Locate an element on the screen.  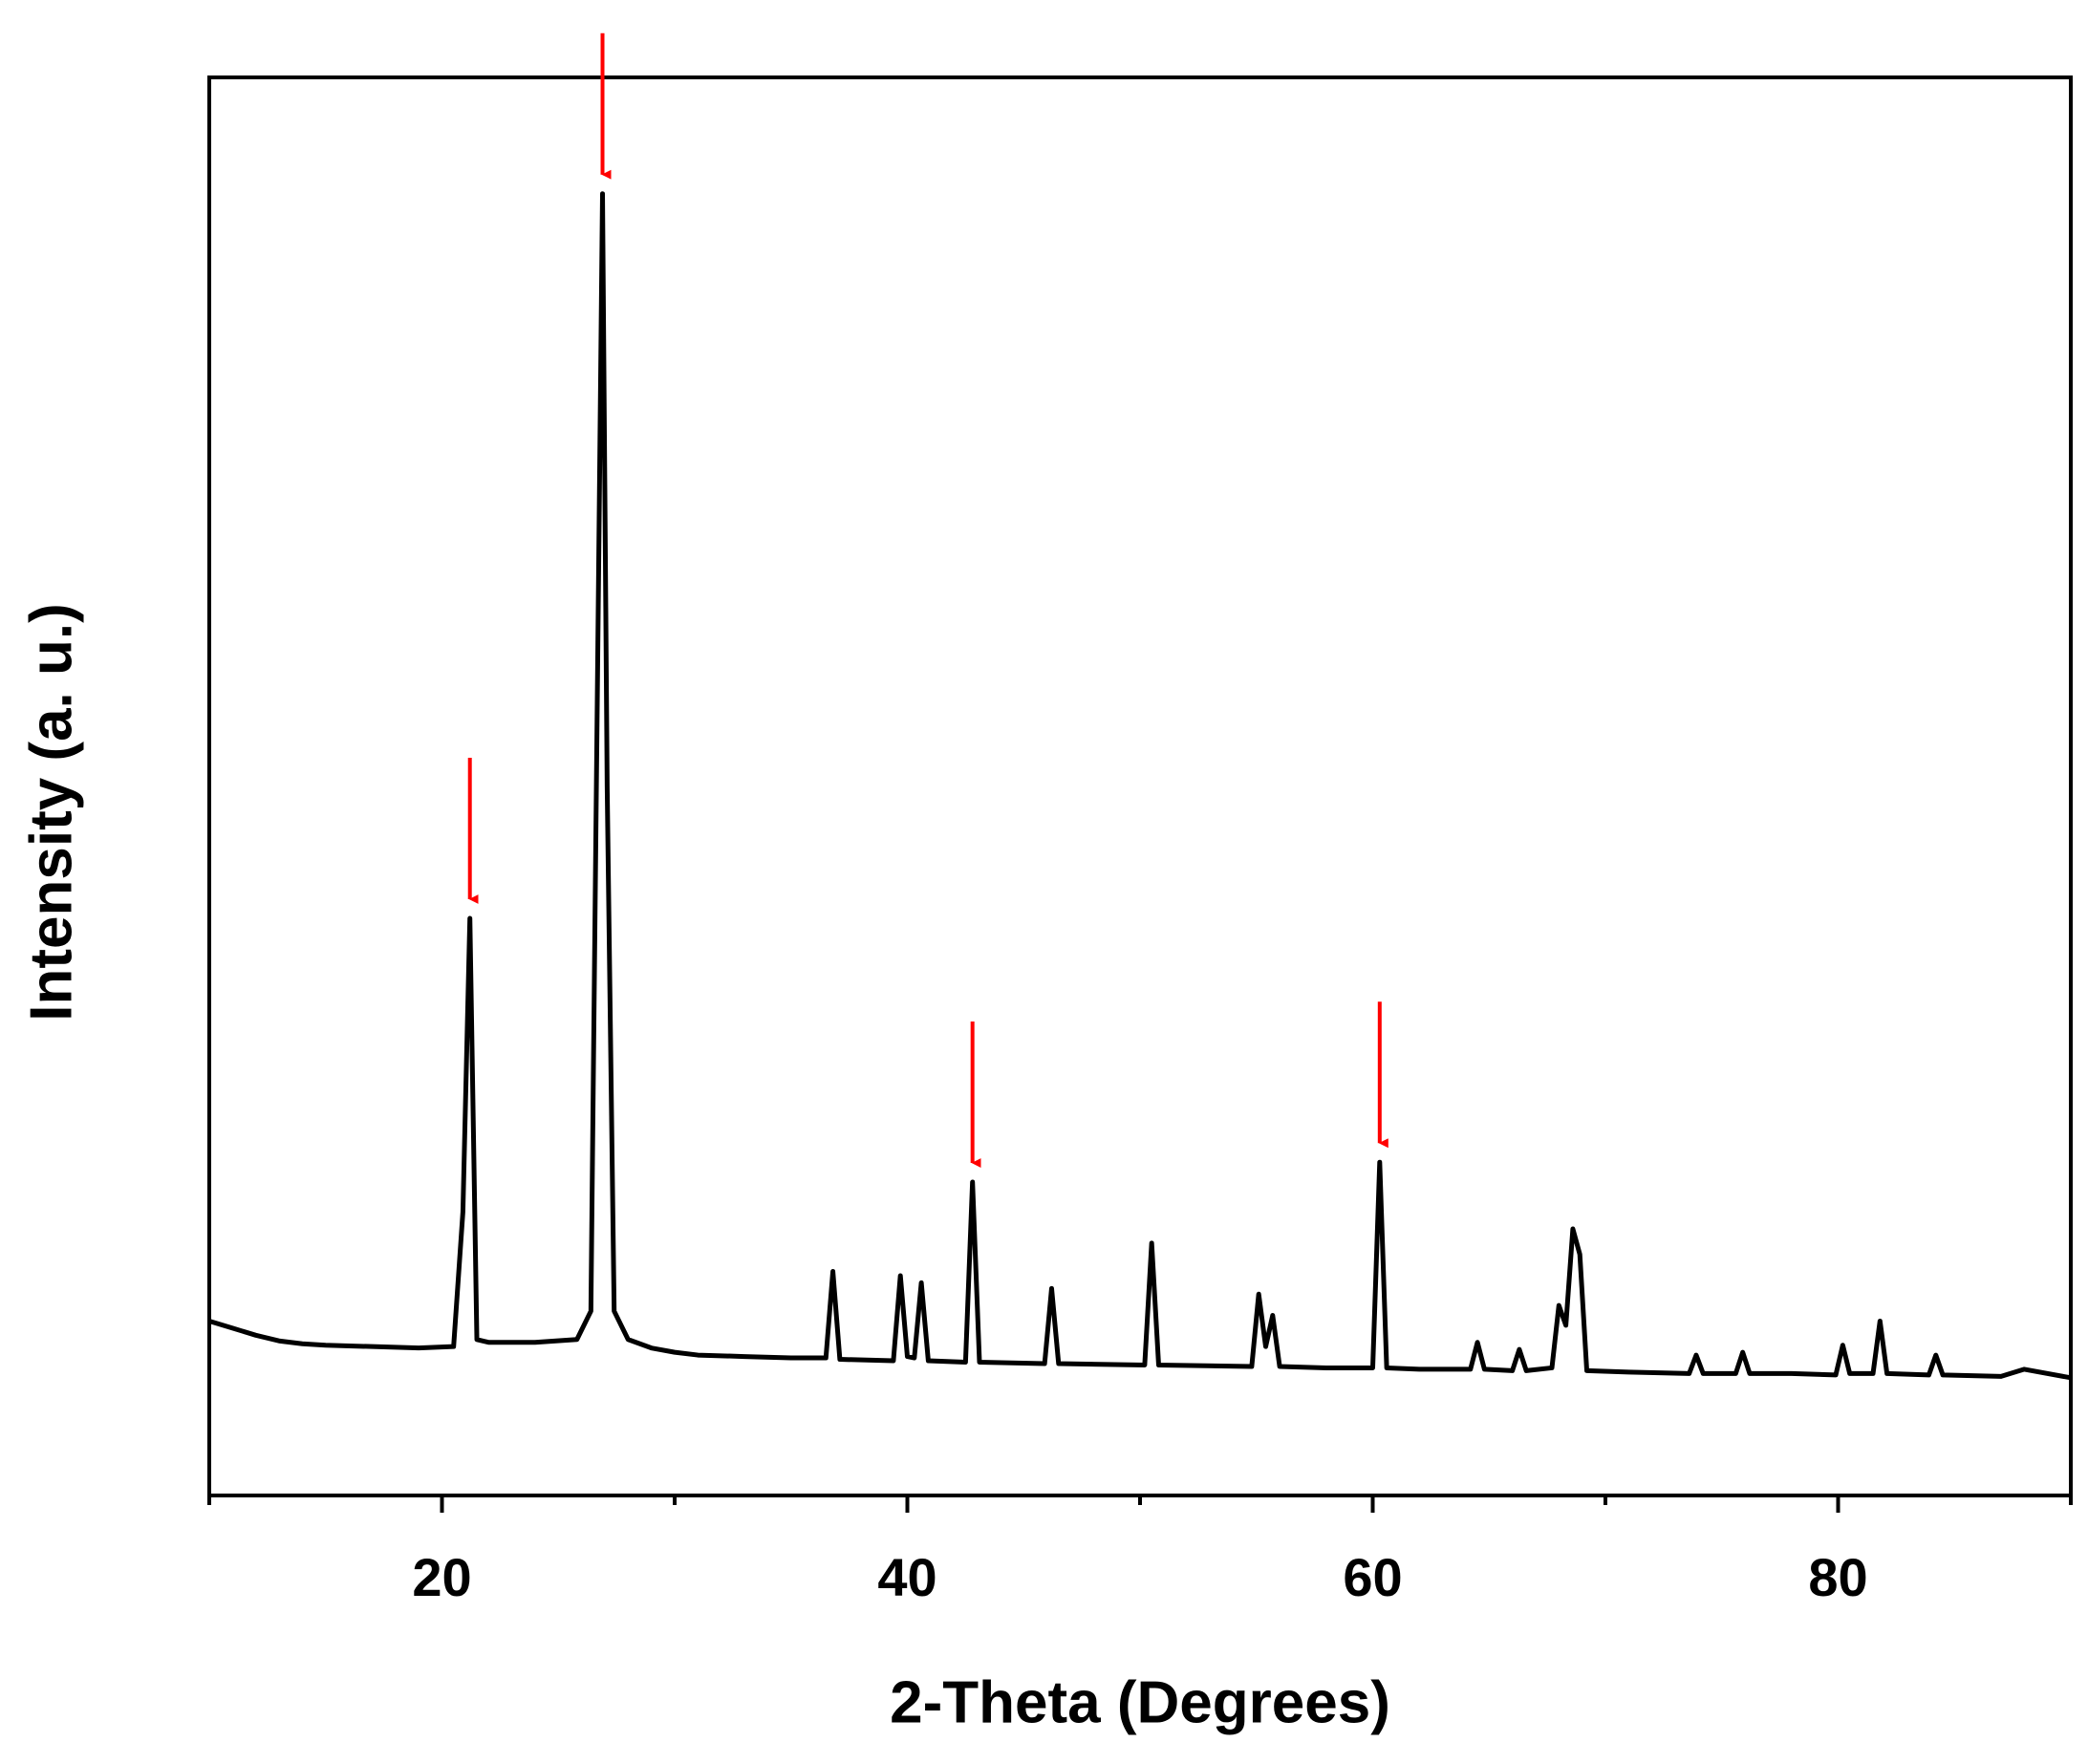
y-axis-title: Intensity (a. u.) is located at coordinates (51, 812).